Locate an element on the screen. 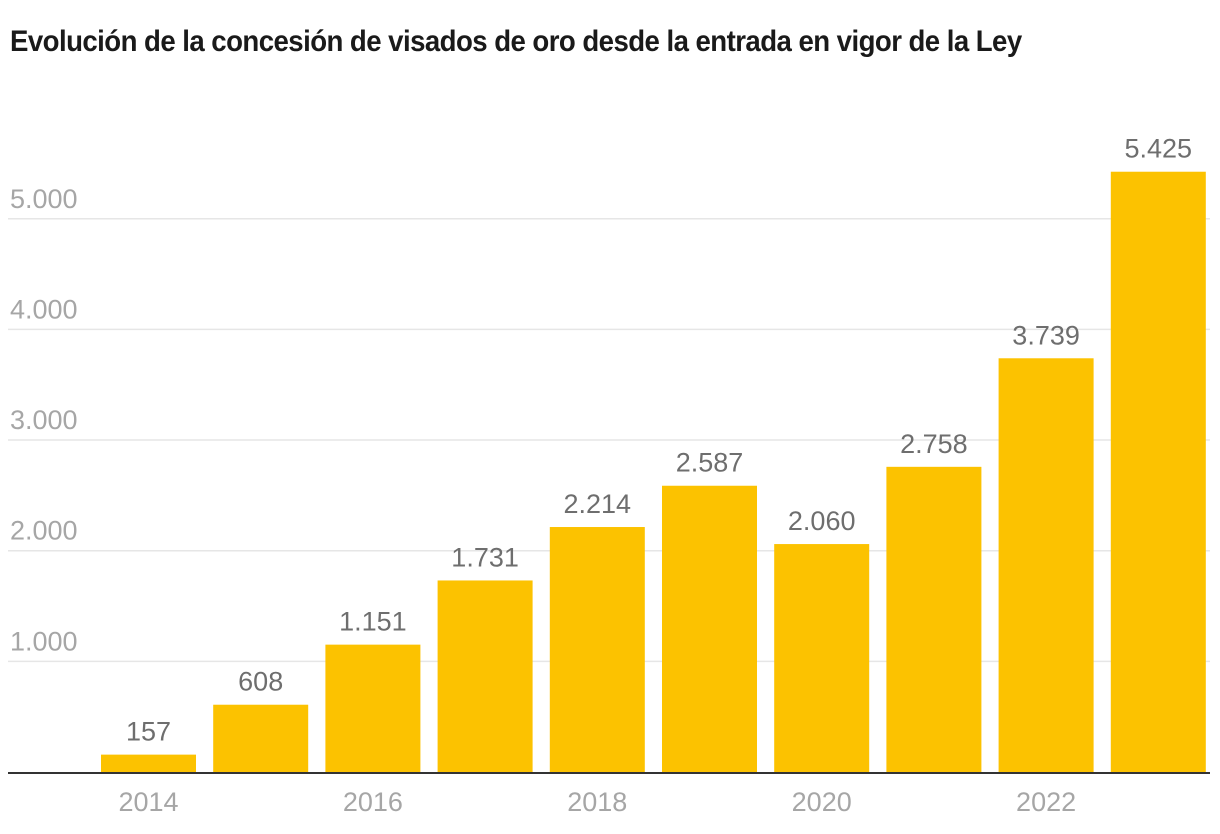  y-axis-ticks: 1.000 2.000 3.000 4.000 5.000 is located at coordinates (44, 420).